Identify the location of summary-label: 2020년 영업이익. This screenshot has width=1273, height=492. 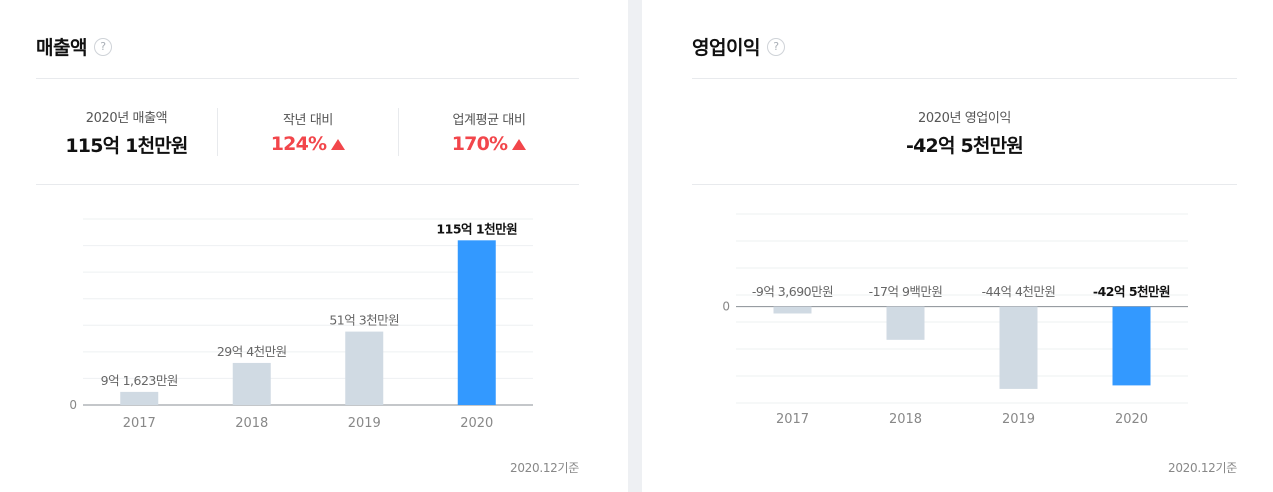
(964, 118).